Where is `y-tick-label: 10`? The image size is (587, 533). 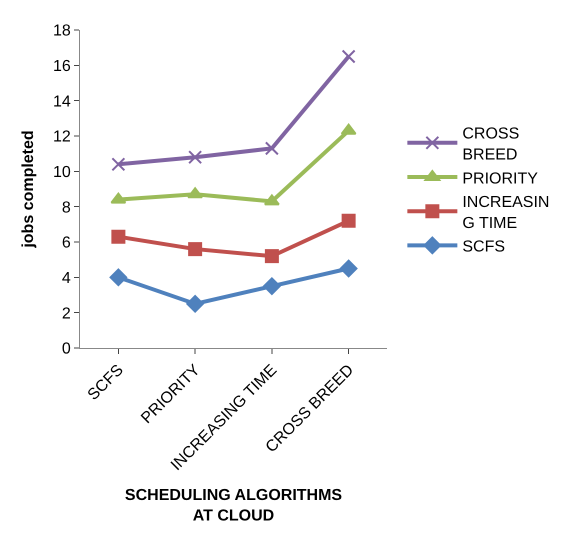 y-tick-label: 10 is located at coordinates (62, 172).